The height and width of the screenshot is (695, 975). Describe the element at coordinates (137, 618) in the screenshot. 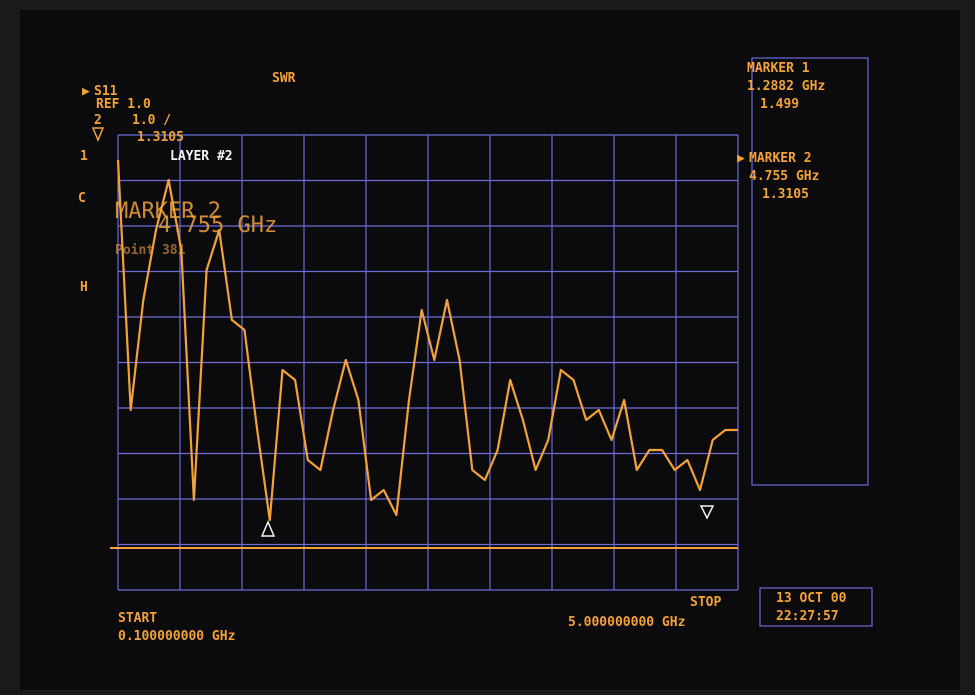

I see `start-label: START` at that location.